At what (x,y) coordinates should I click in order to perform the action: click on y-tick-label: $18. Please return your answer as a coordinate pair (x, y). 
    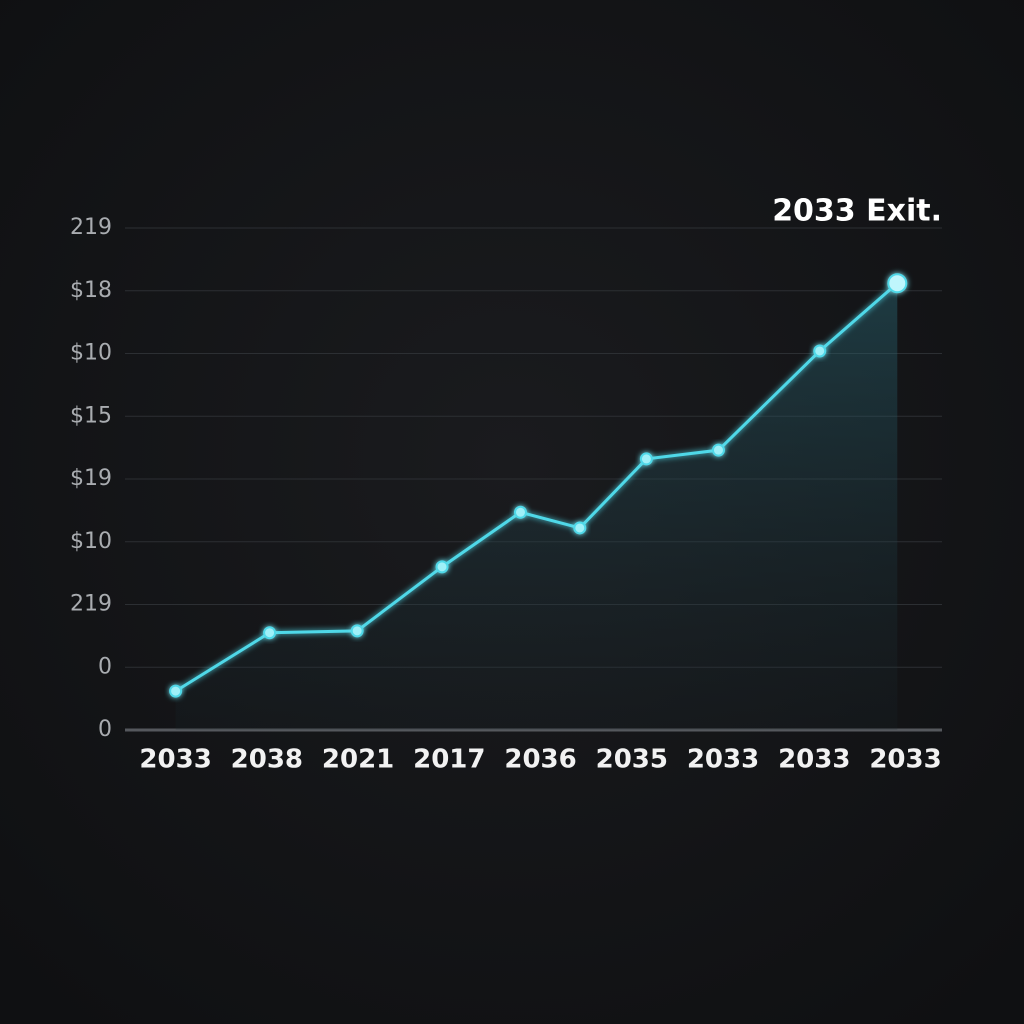
    Looking at the image, I should click on (91, 290).